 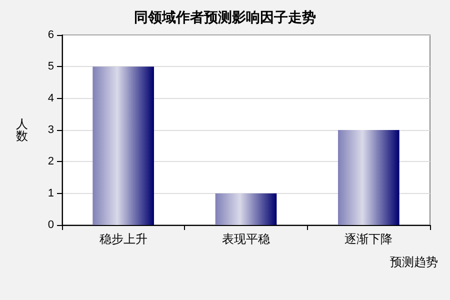 I want to click on y-tick-label: 1, so click(x=51, y=193).